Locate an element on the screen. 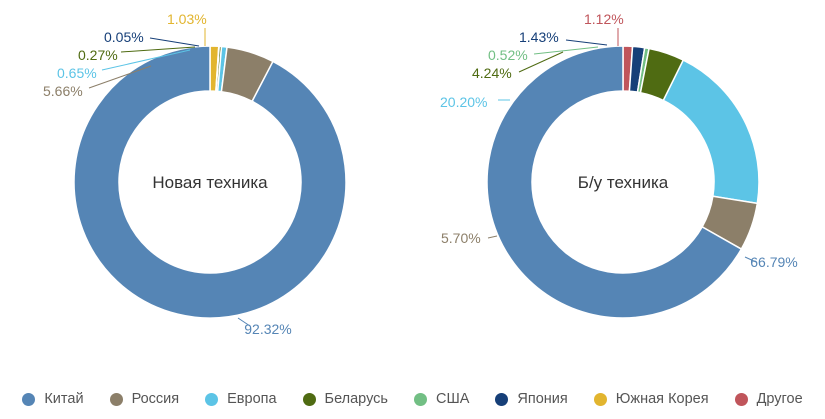 This screenshot has height=419, width=825. chart-center-title: Б/у техника is located at coordinates (623, 182).